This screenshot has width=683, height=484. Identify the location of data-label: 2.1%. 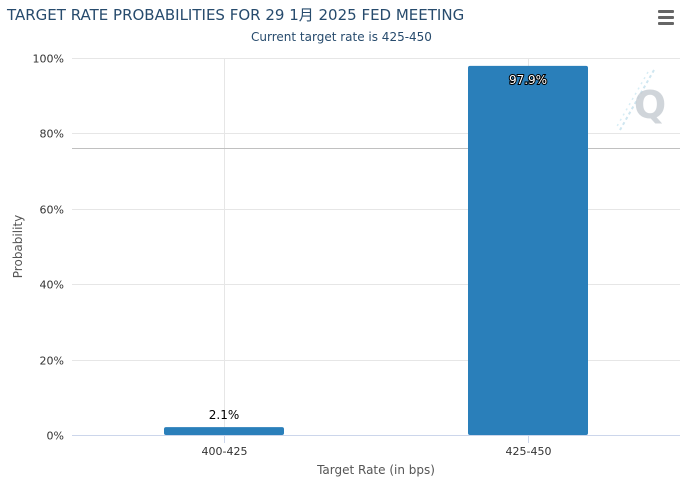
(224, 415).